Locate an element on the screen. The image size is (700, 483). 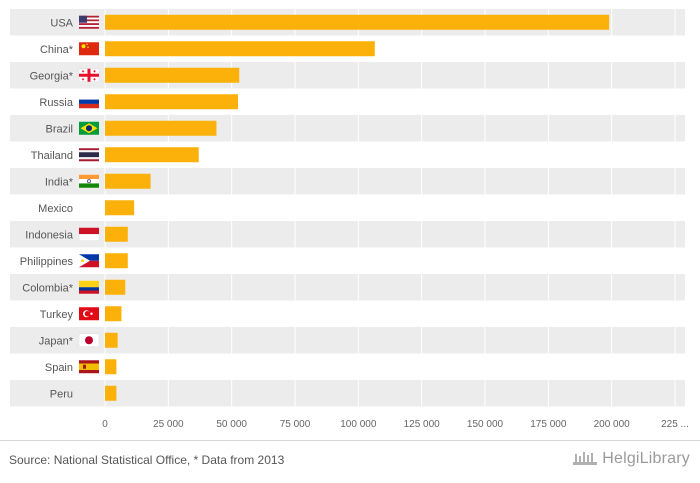
category-label: China* is located at coordinates (57, 50).